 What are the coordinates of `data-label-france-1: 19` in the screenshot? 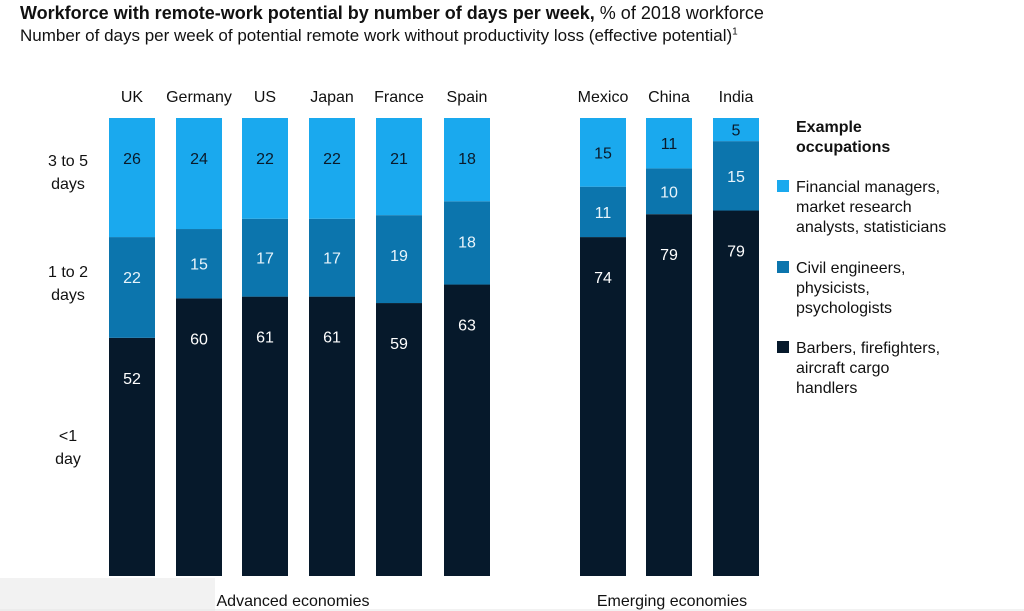 It's located at (399, 256).